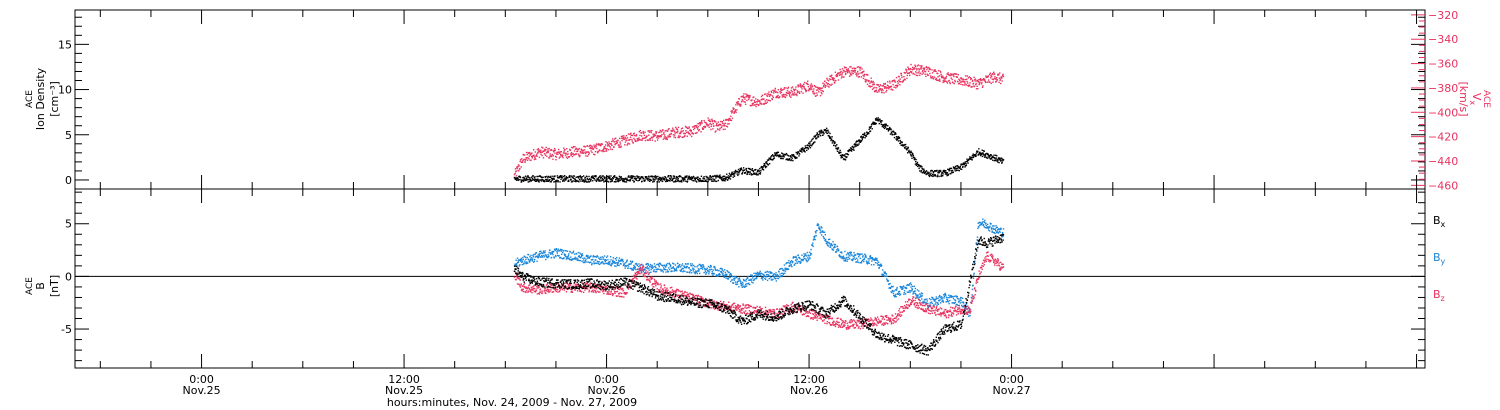 The image size is (1500, 410). What do you see at coordinates (68, 135) in the screenshot?
I see `top-ytick-label: 5` at bounding box center [68, 135].